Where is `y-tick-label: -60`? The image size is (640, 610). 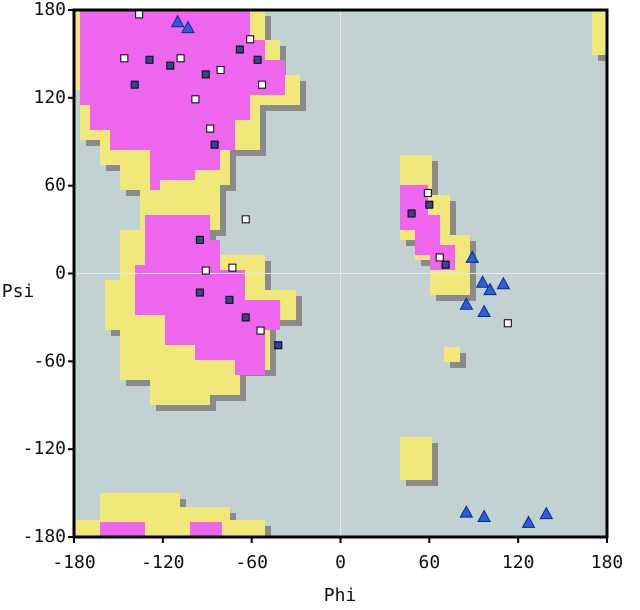 y-tick-label: -60 is located at coordinates (49, 360).